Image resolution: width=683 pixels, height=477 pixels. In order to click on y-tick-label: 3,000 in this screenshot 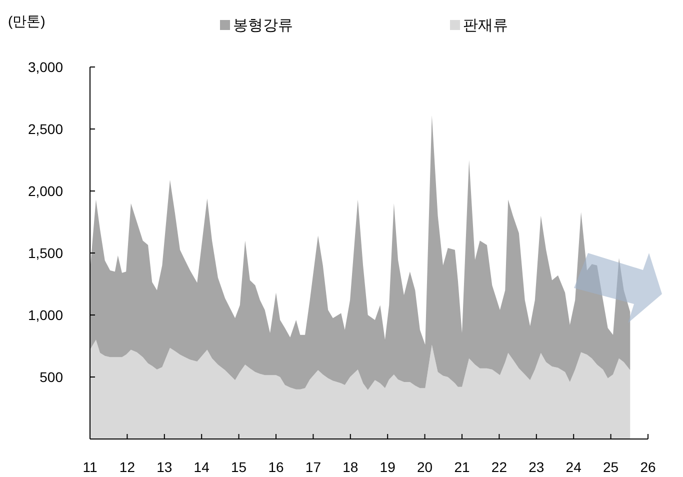, I will do `click(46, 67)`.